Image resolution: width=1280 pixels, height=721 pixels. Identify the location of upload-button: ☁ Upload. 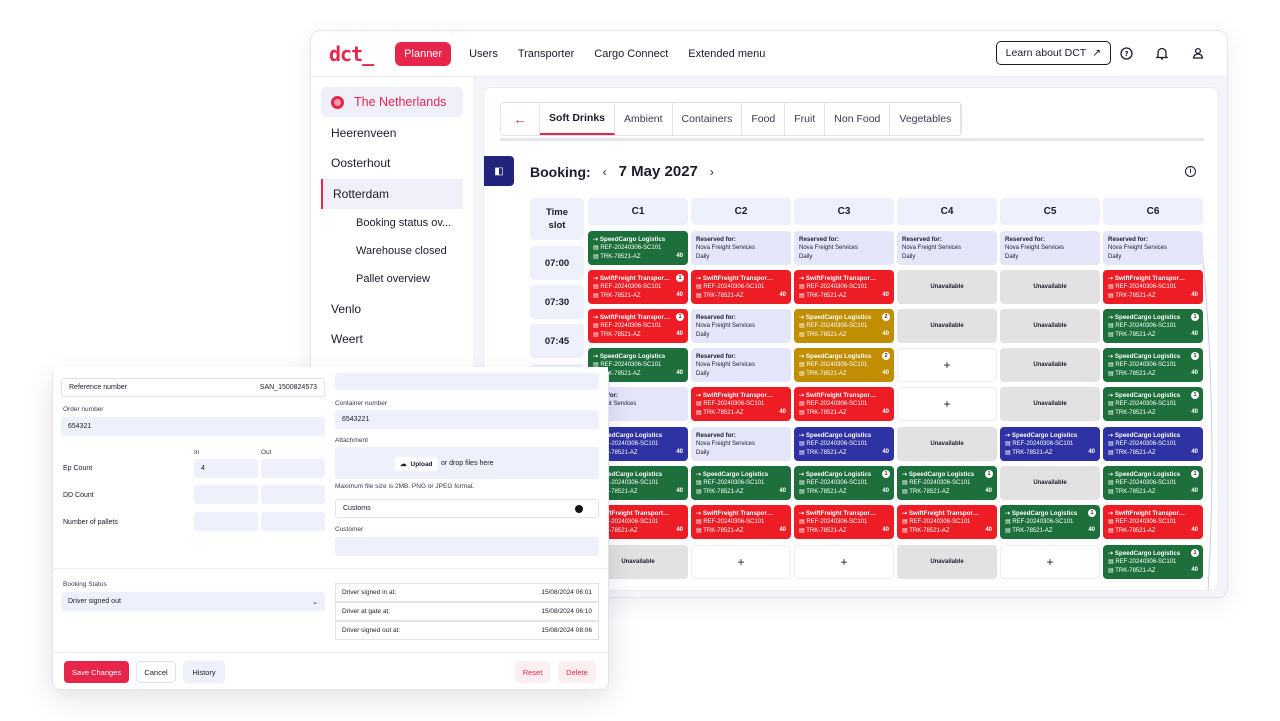
(416, 464).